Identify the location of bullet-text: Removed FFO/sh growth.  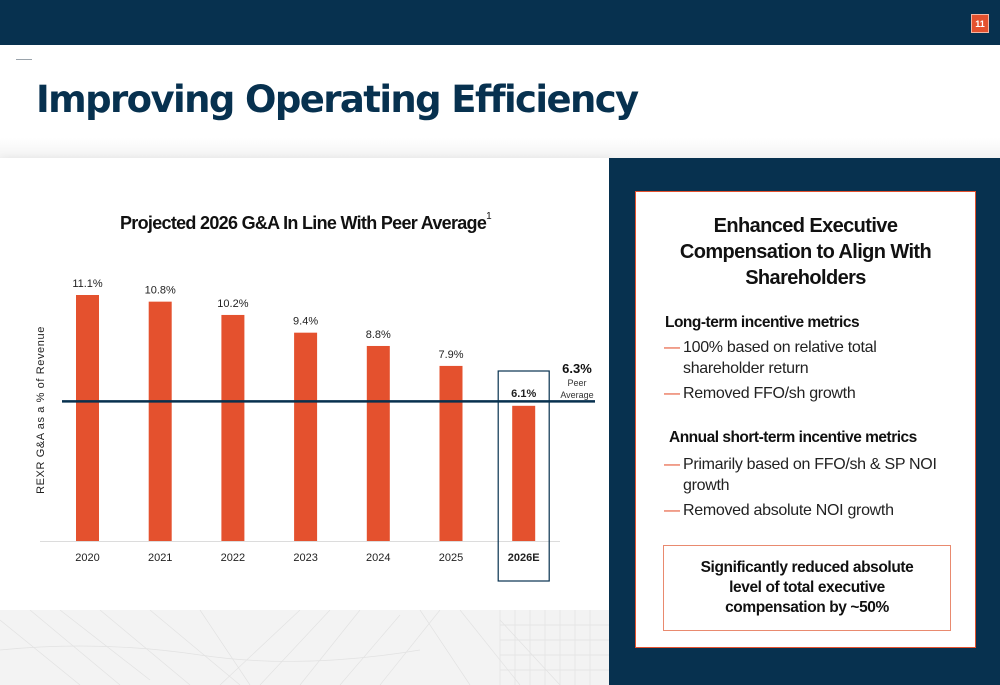
(769, 393).